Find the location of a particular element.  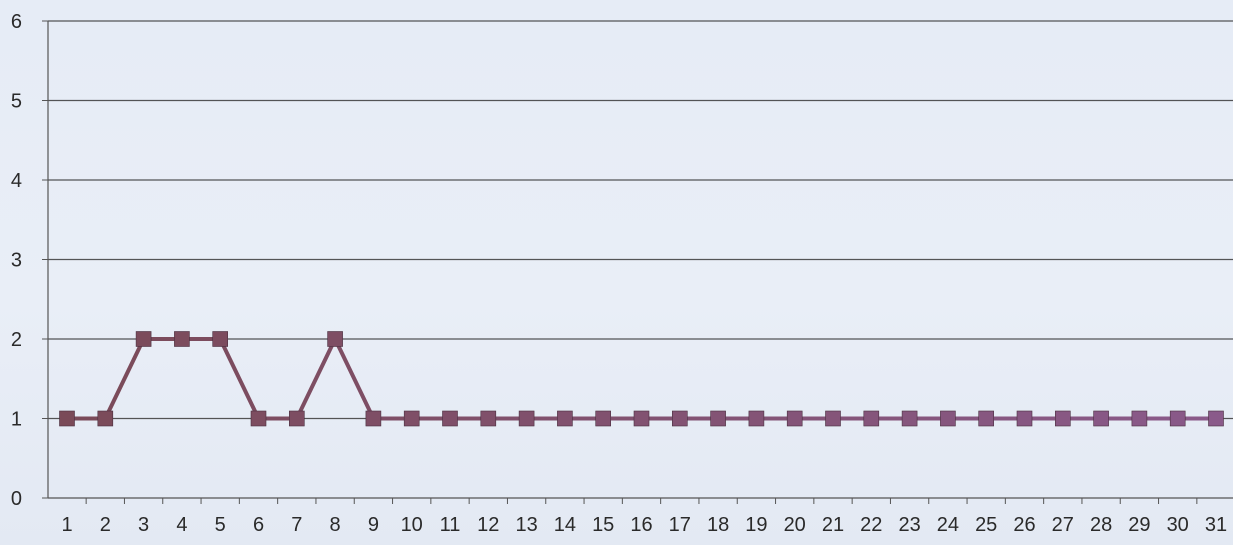

y-tick-label-5: 5 is located at coordinates (16, 102).